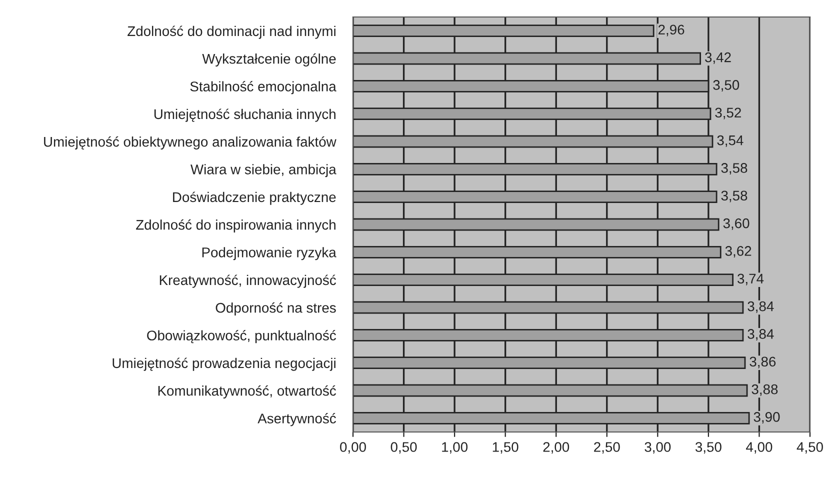  What do you see at coordinates (247, 391) in the screenshot?
I see `y-tick-label: Komunikatywność, otwartość` at bounding box center [247, 391].